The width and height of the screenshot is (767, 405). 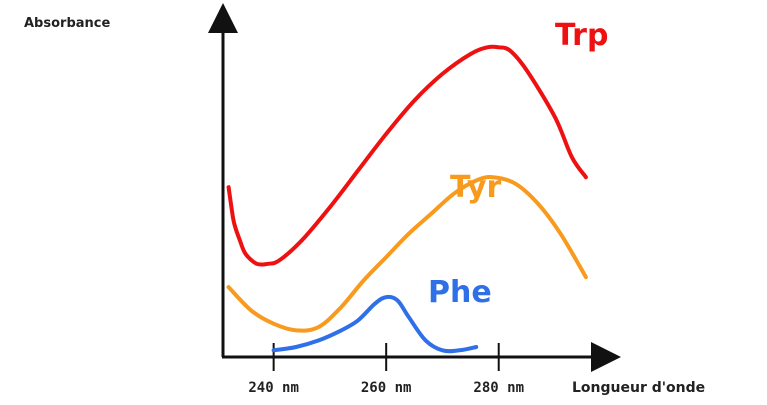 I want to click on y-axis-label: Absorbance, so click(x=67, y=23).